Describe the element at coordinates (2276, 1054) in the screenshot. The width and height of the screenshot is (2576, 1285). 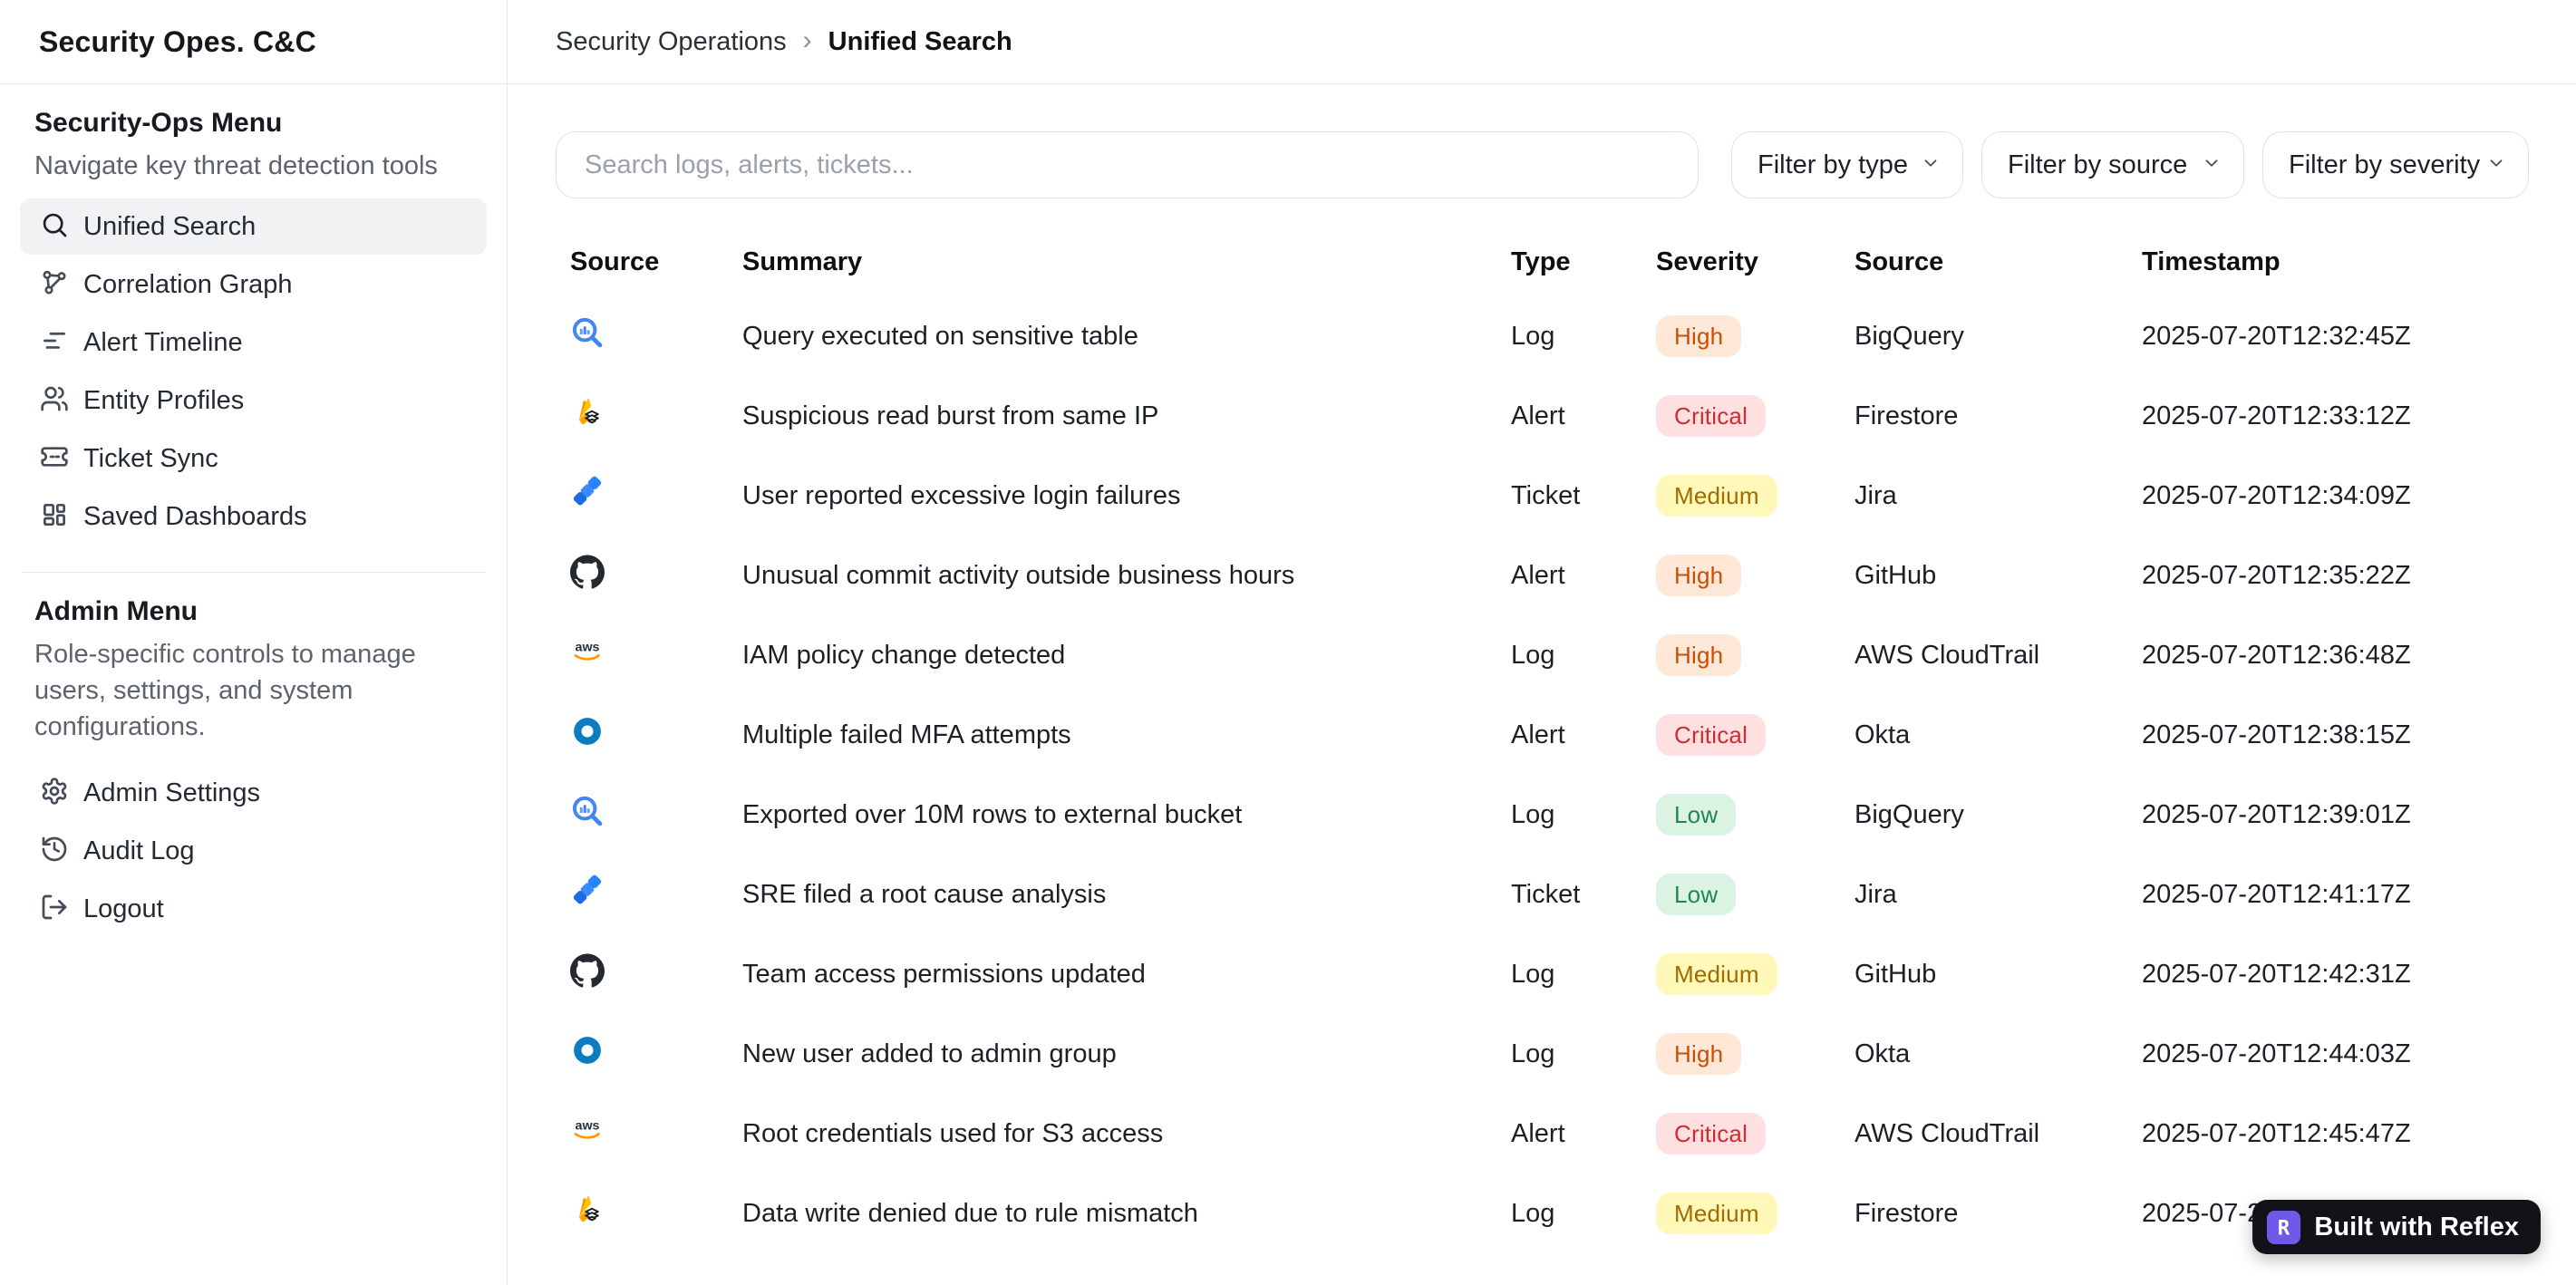
I see `timestamp-cell: 2025-07-20T12:44:03Z` at that location.